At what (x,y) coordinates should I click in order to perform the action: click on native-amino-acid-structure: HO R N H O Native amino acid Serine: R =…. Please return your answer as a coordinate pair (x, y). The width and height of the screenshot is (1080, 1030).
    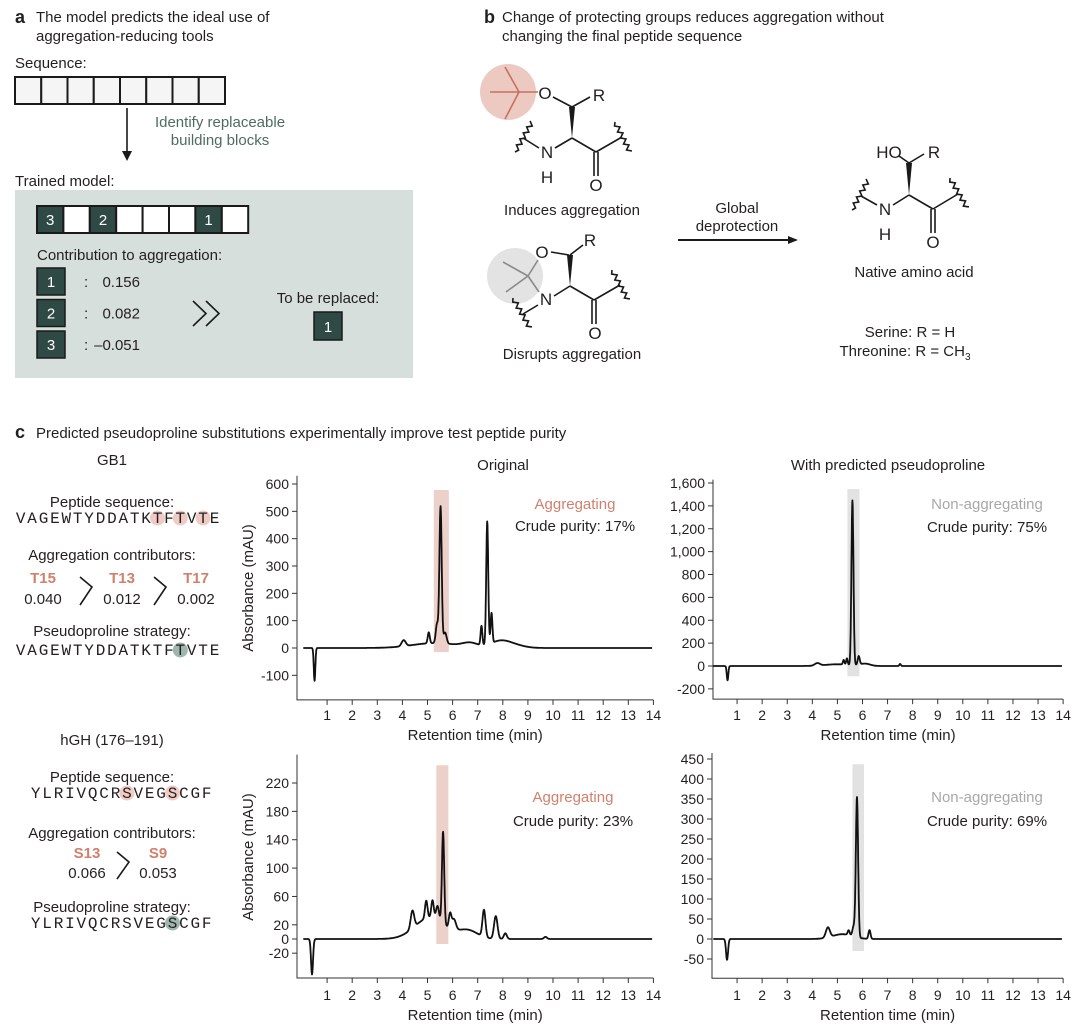
    Looking at the image, I should click on (906, 253).